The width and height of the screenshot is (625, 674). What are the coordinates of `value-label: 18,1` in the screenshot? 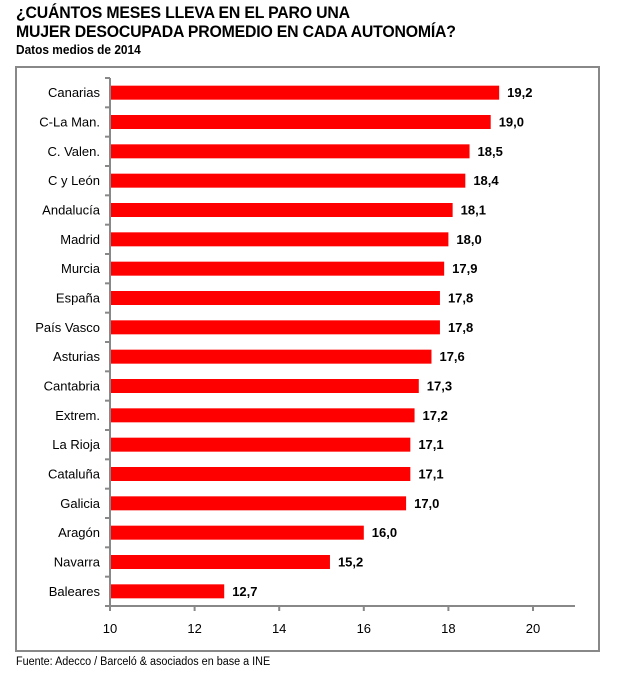 It's located at (473, 210).